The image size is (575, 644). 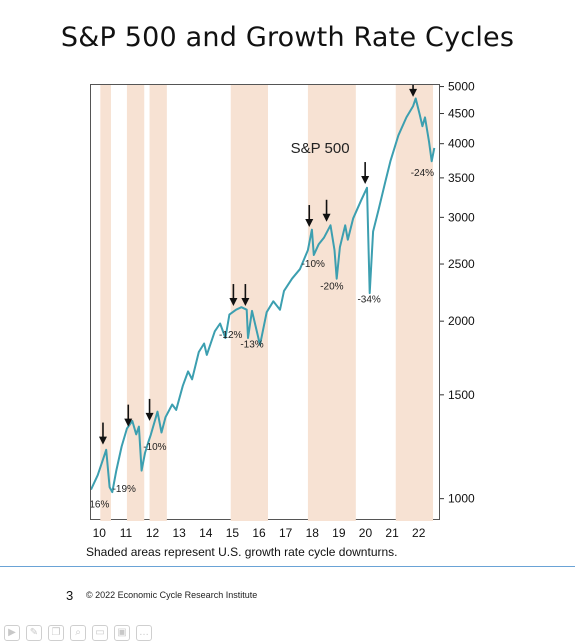 I want to click on x-tick-label: 21, so click(x=392, y=533).